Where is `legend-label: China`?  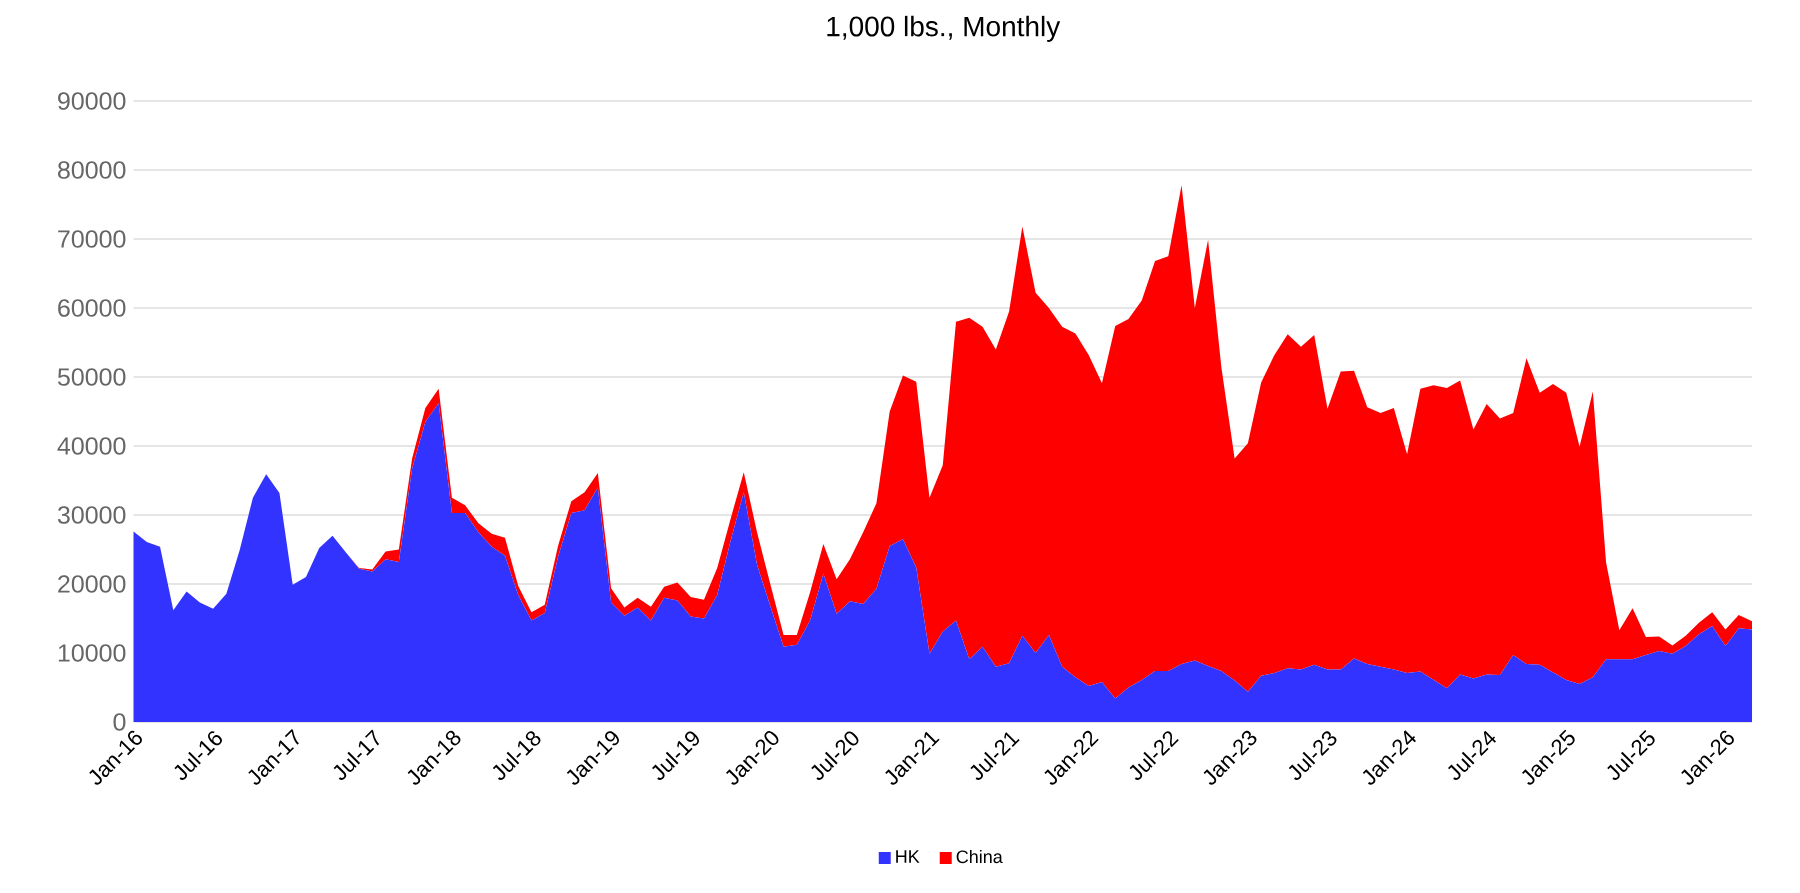 legend-label: China is located at coordinates (979, 856).